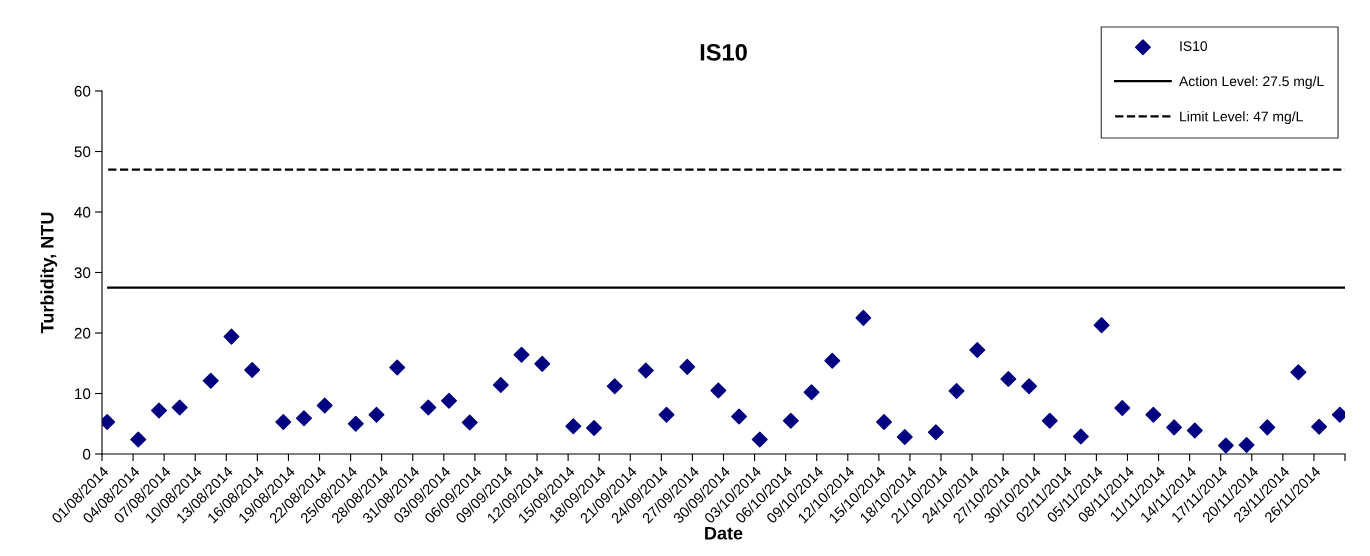  I want to click on y-tick-label: 0, so click(86, 454).